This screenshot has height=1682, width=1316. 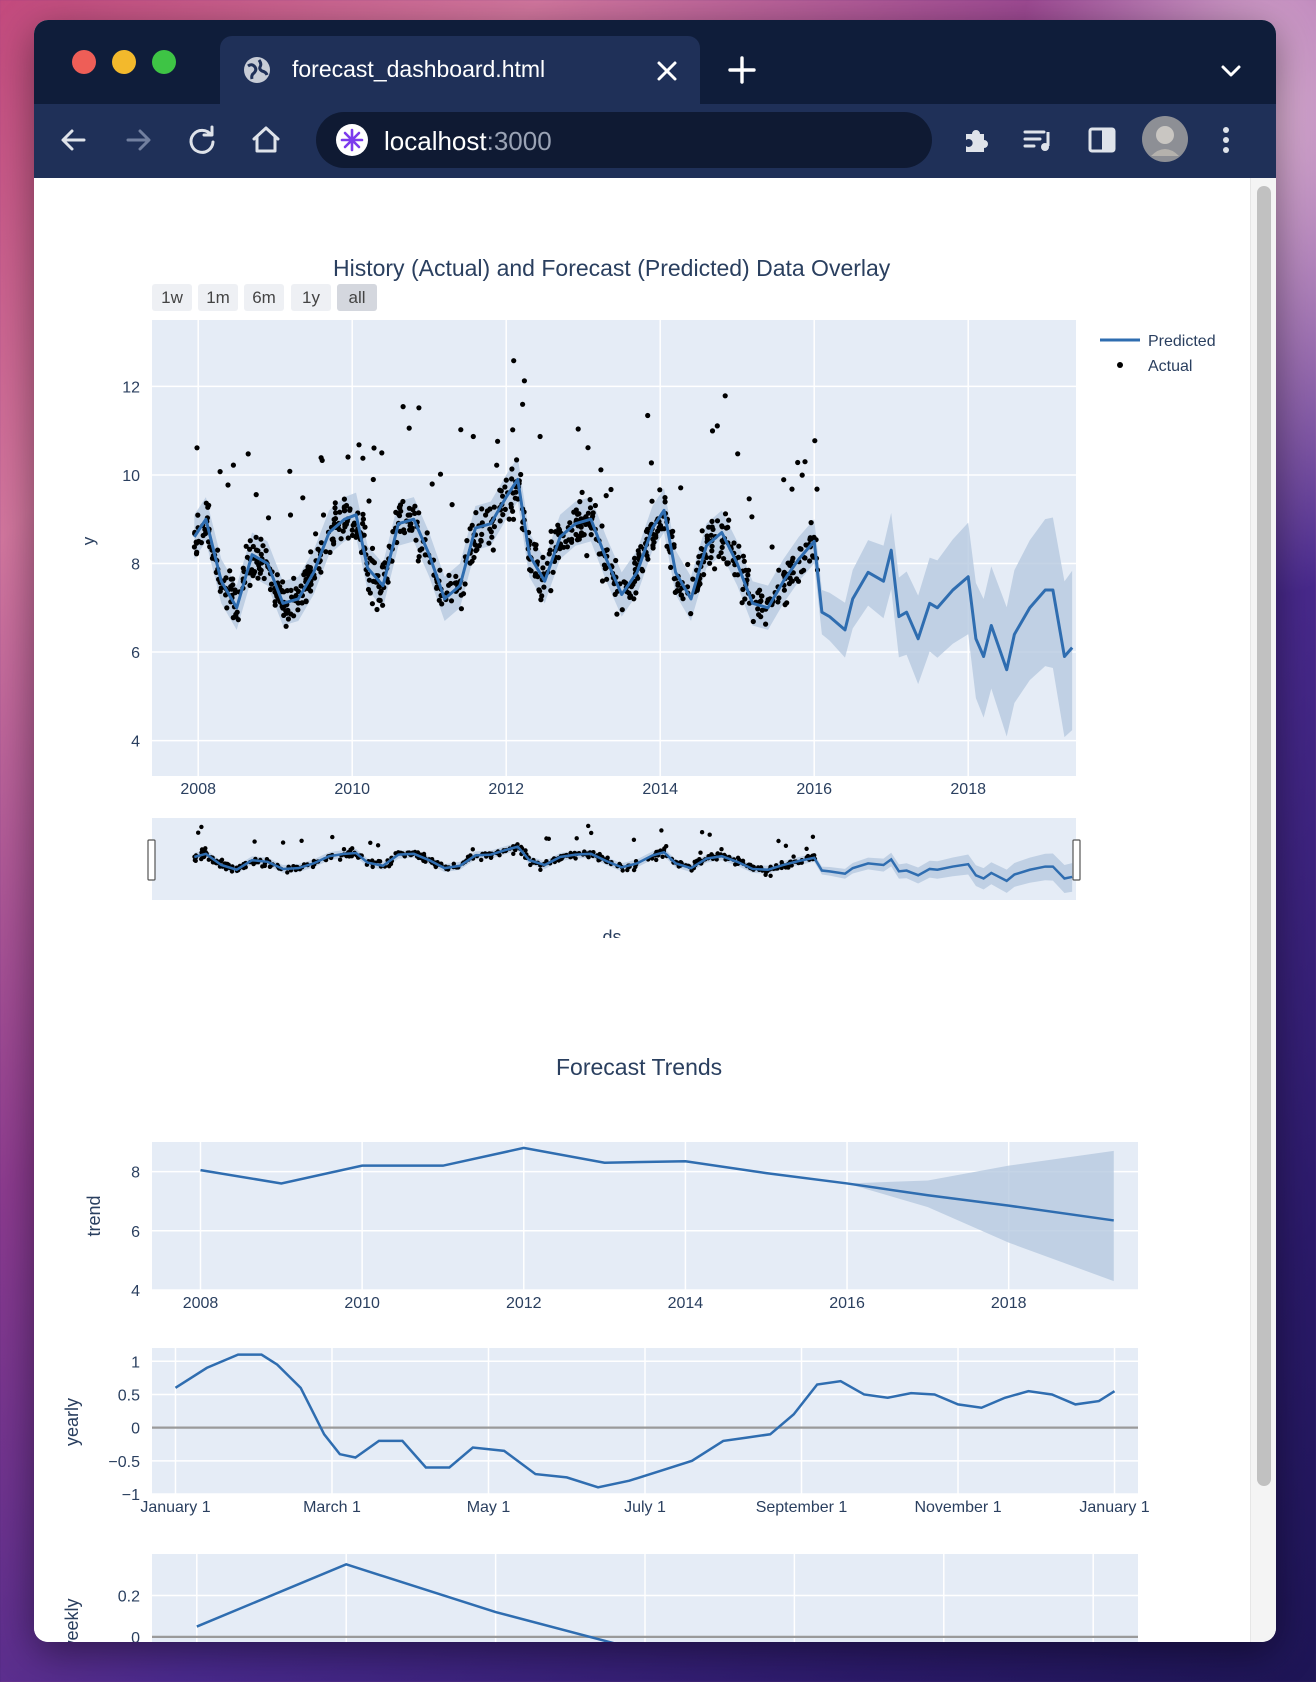 What do you see at coordinates (1226, 140) in the screenshot?
I see `menu-icon` at bounding box center [1226, 140].